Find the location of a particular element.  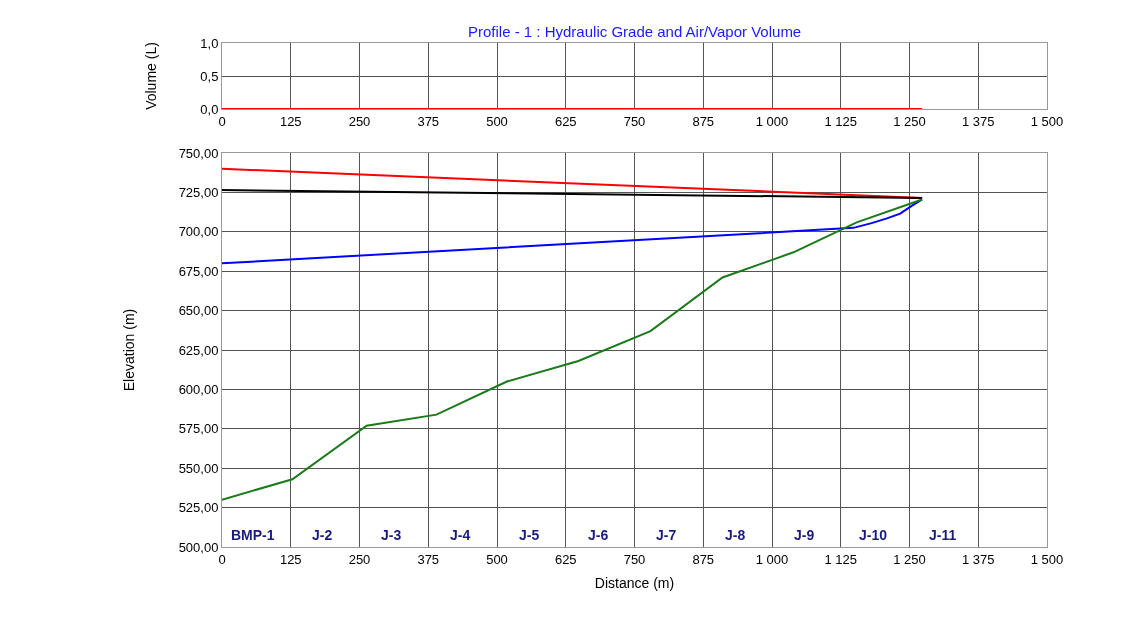

x-axis-title: Distance (m) is located at coordinates (634, 582).